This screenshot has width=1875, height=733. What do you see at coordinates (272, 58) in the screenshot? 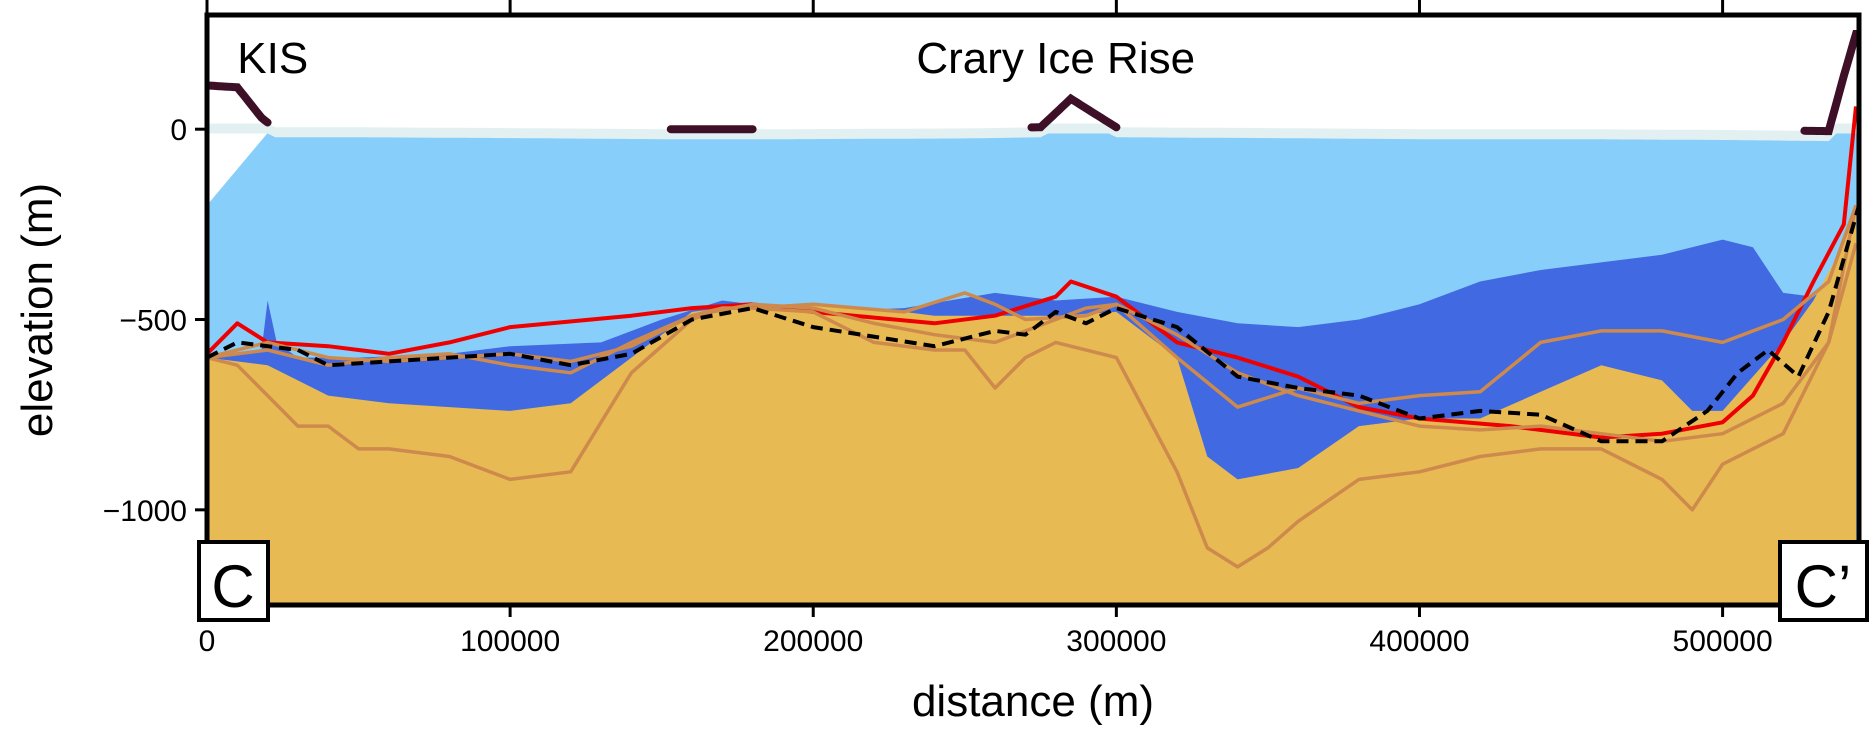
I see `annotation-kis: KIS` at bounding box center [272, 58].